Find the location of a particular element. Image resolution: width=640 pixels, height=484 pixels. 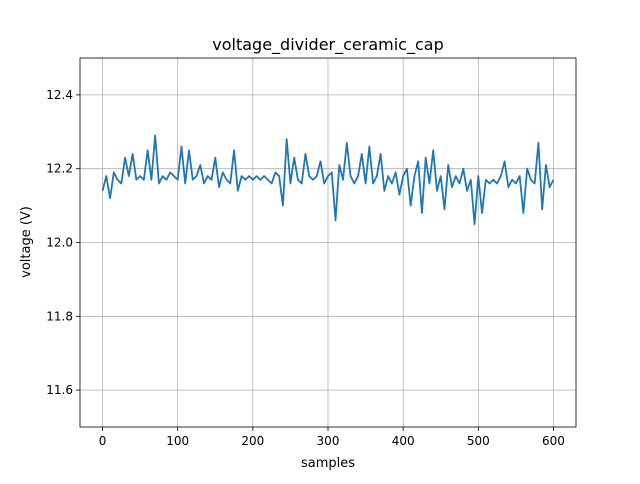

chart-title: voltage_divider_ceramic_cap is located at coordinates (327, 45).